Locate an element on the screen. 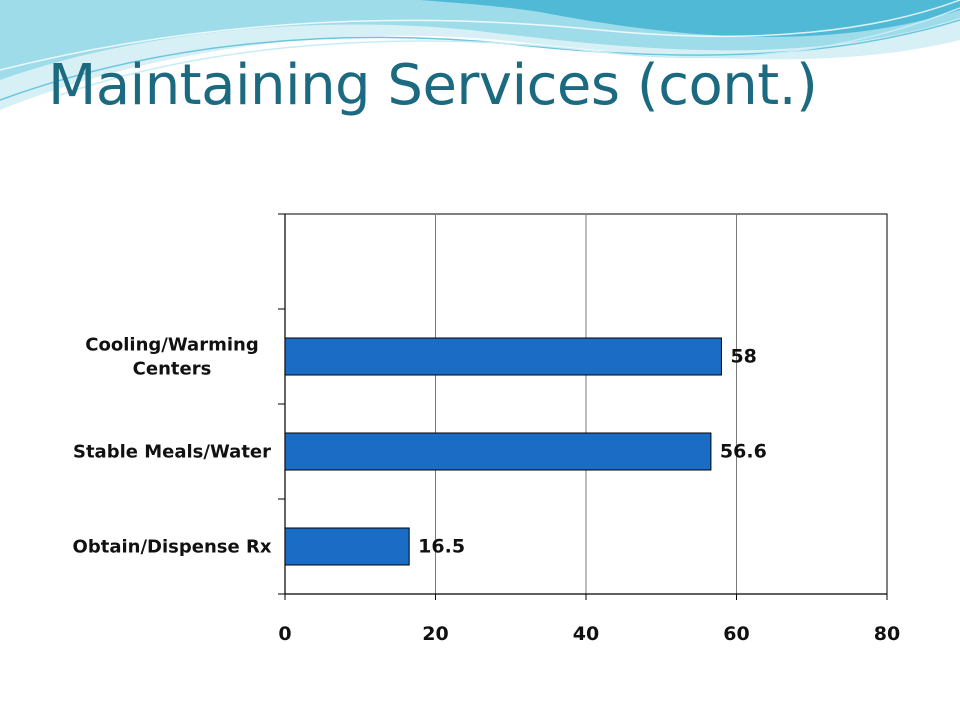 This screenshot has height=720, width=960. slide-title: Maintaining Services (cont.) is located at coordinates (433, 85).